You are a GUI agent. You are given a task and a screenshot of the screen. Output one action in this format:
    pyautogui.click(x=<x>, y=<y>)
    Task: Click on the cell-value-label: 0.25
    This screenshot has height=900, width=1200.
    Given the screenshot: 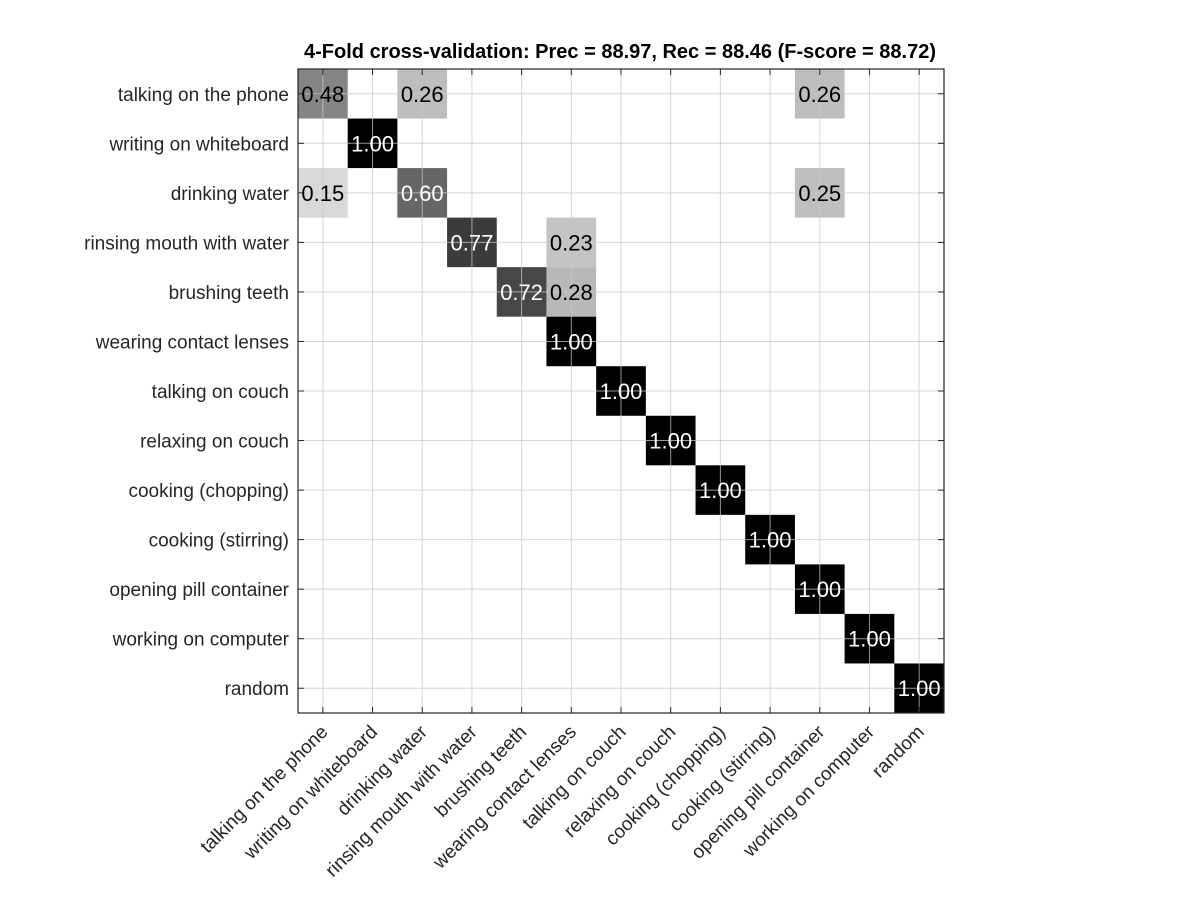 What is the action you would take?
    pyautogui.click(x=819, y=193)
    